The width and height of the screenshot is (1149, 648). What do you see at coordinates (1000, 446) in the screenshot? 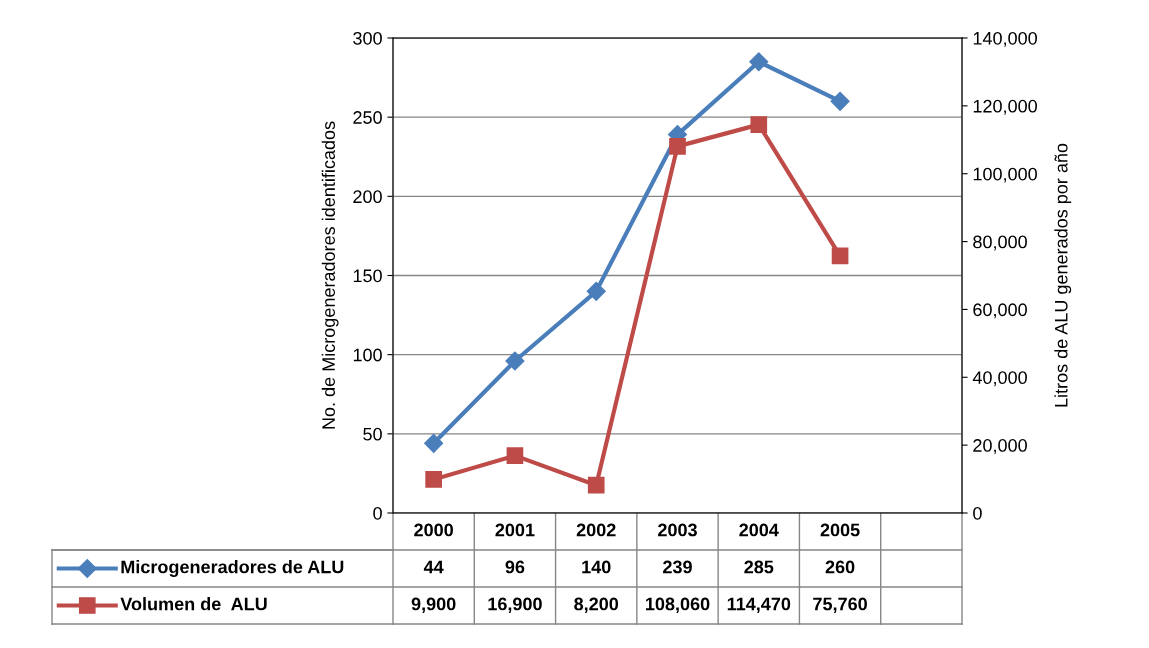
I see `y2-tick-label: 20,000` at bounding box center [1000, 446].